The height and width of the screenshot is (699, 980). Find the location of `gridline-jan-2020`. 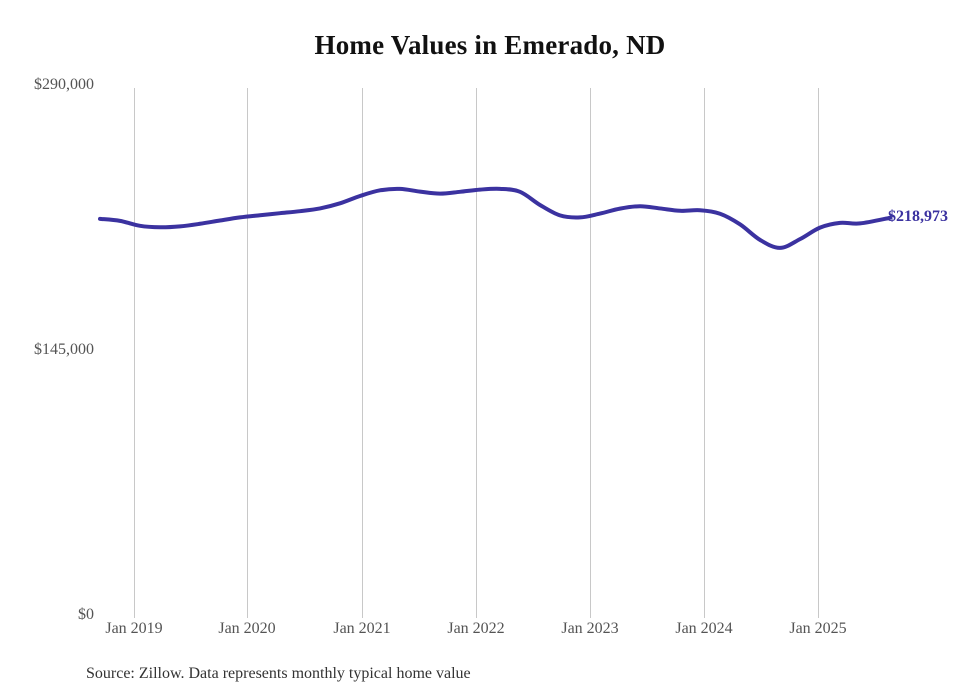

gridline-jan-2020 is located at coordinates (247, 353).